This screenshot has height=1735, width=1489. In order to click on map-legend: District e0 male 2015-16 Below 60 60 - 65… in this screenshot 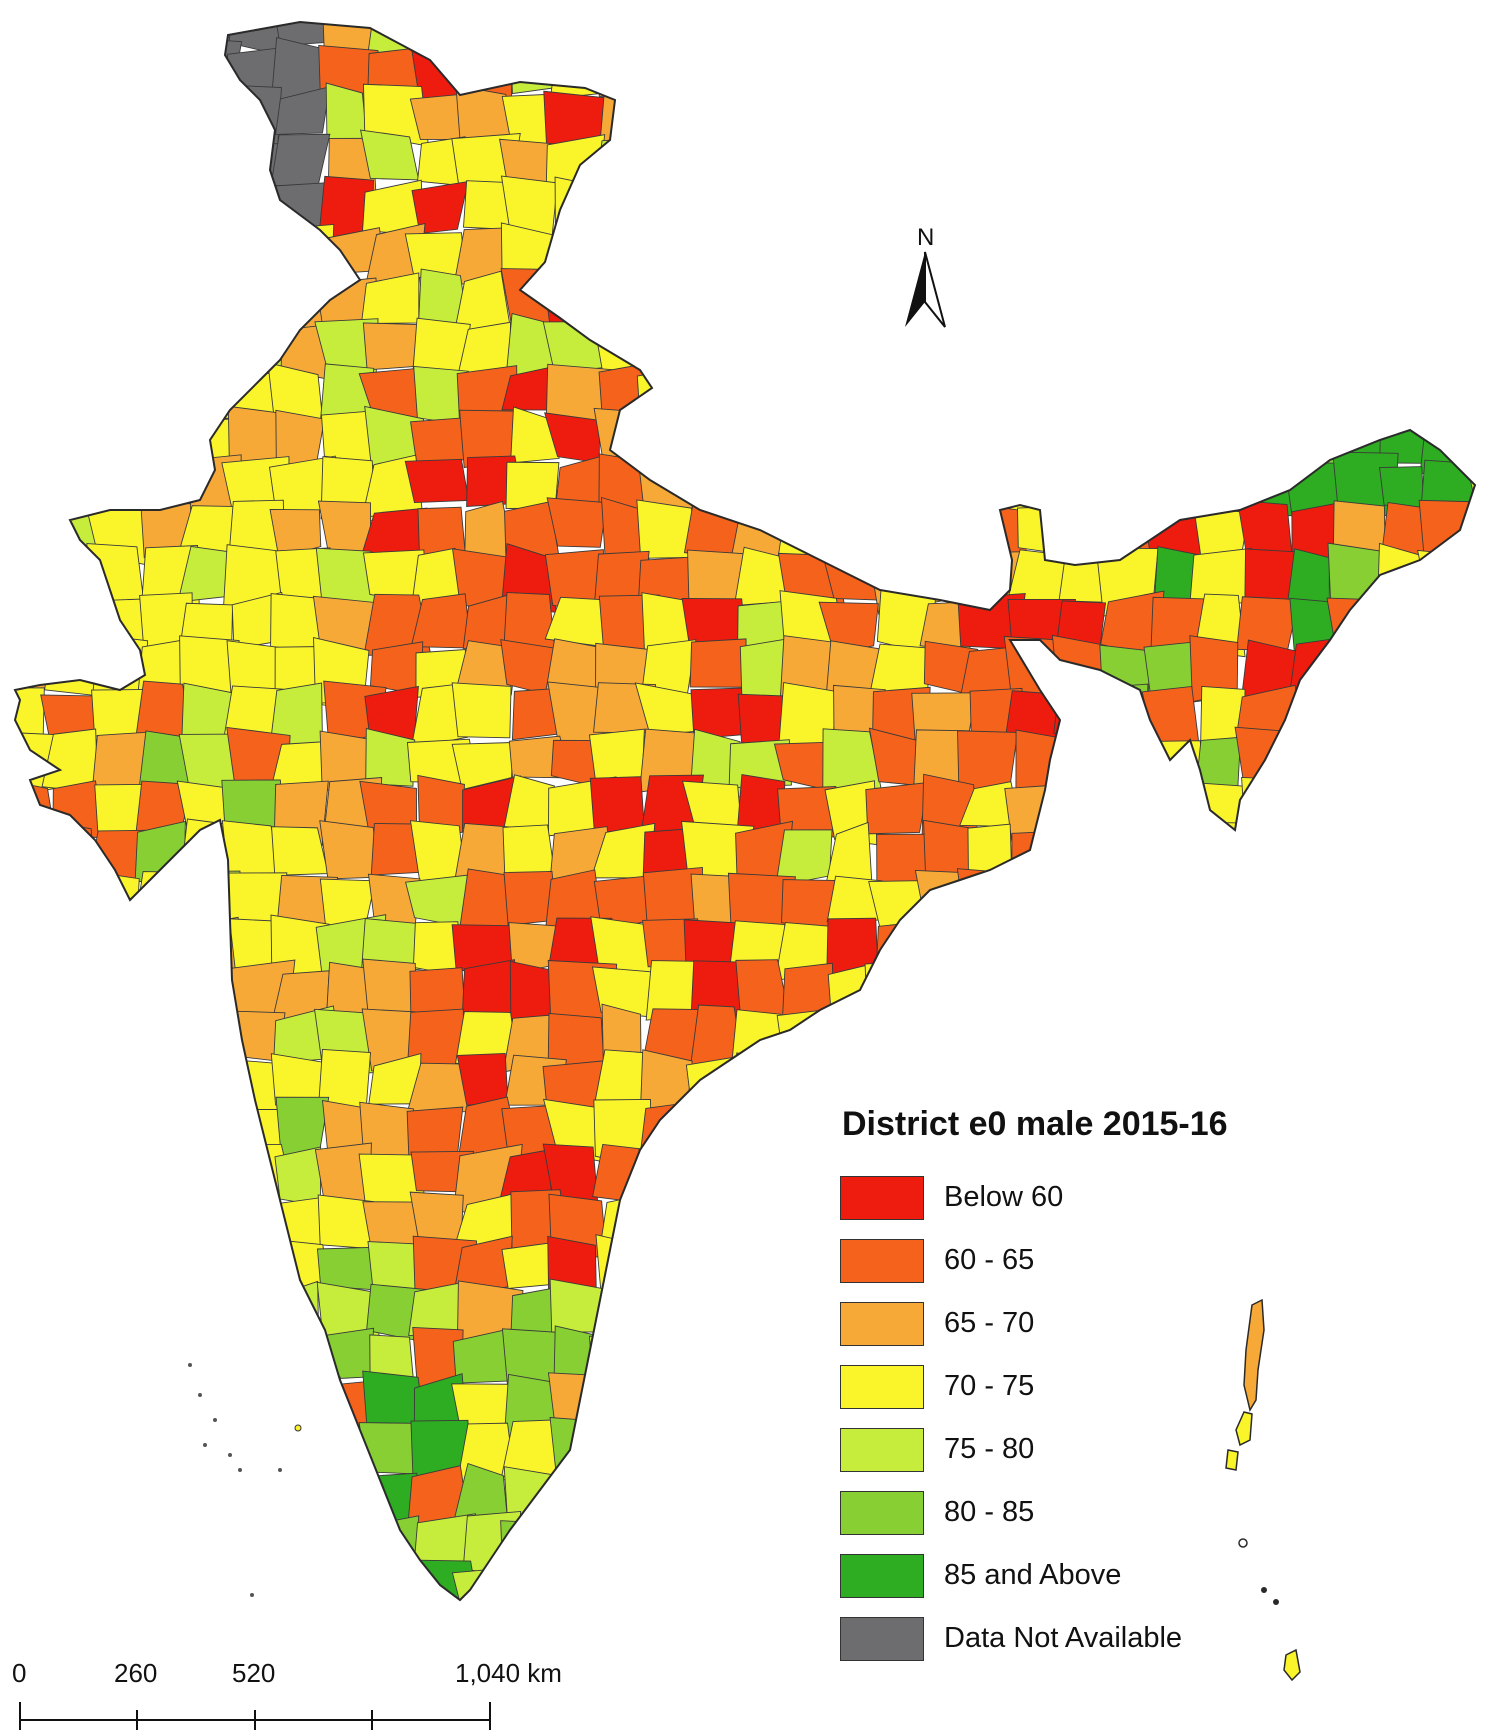, I will do `click(1100, 1387)`.